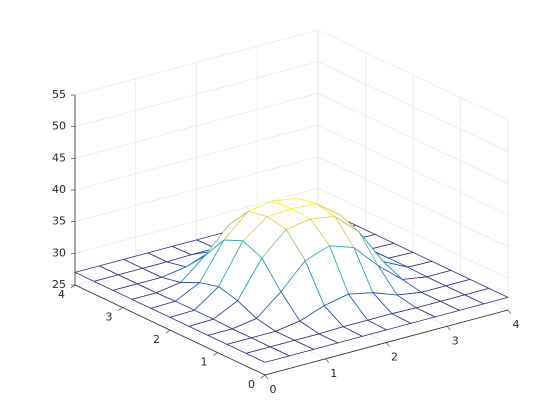 This screenshot has width=560, height=420. Describe the element at coordinates (59, 252) in the screenshot. I see `z-tick-label: 30` at that location.